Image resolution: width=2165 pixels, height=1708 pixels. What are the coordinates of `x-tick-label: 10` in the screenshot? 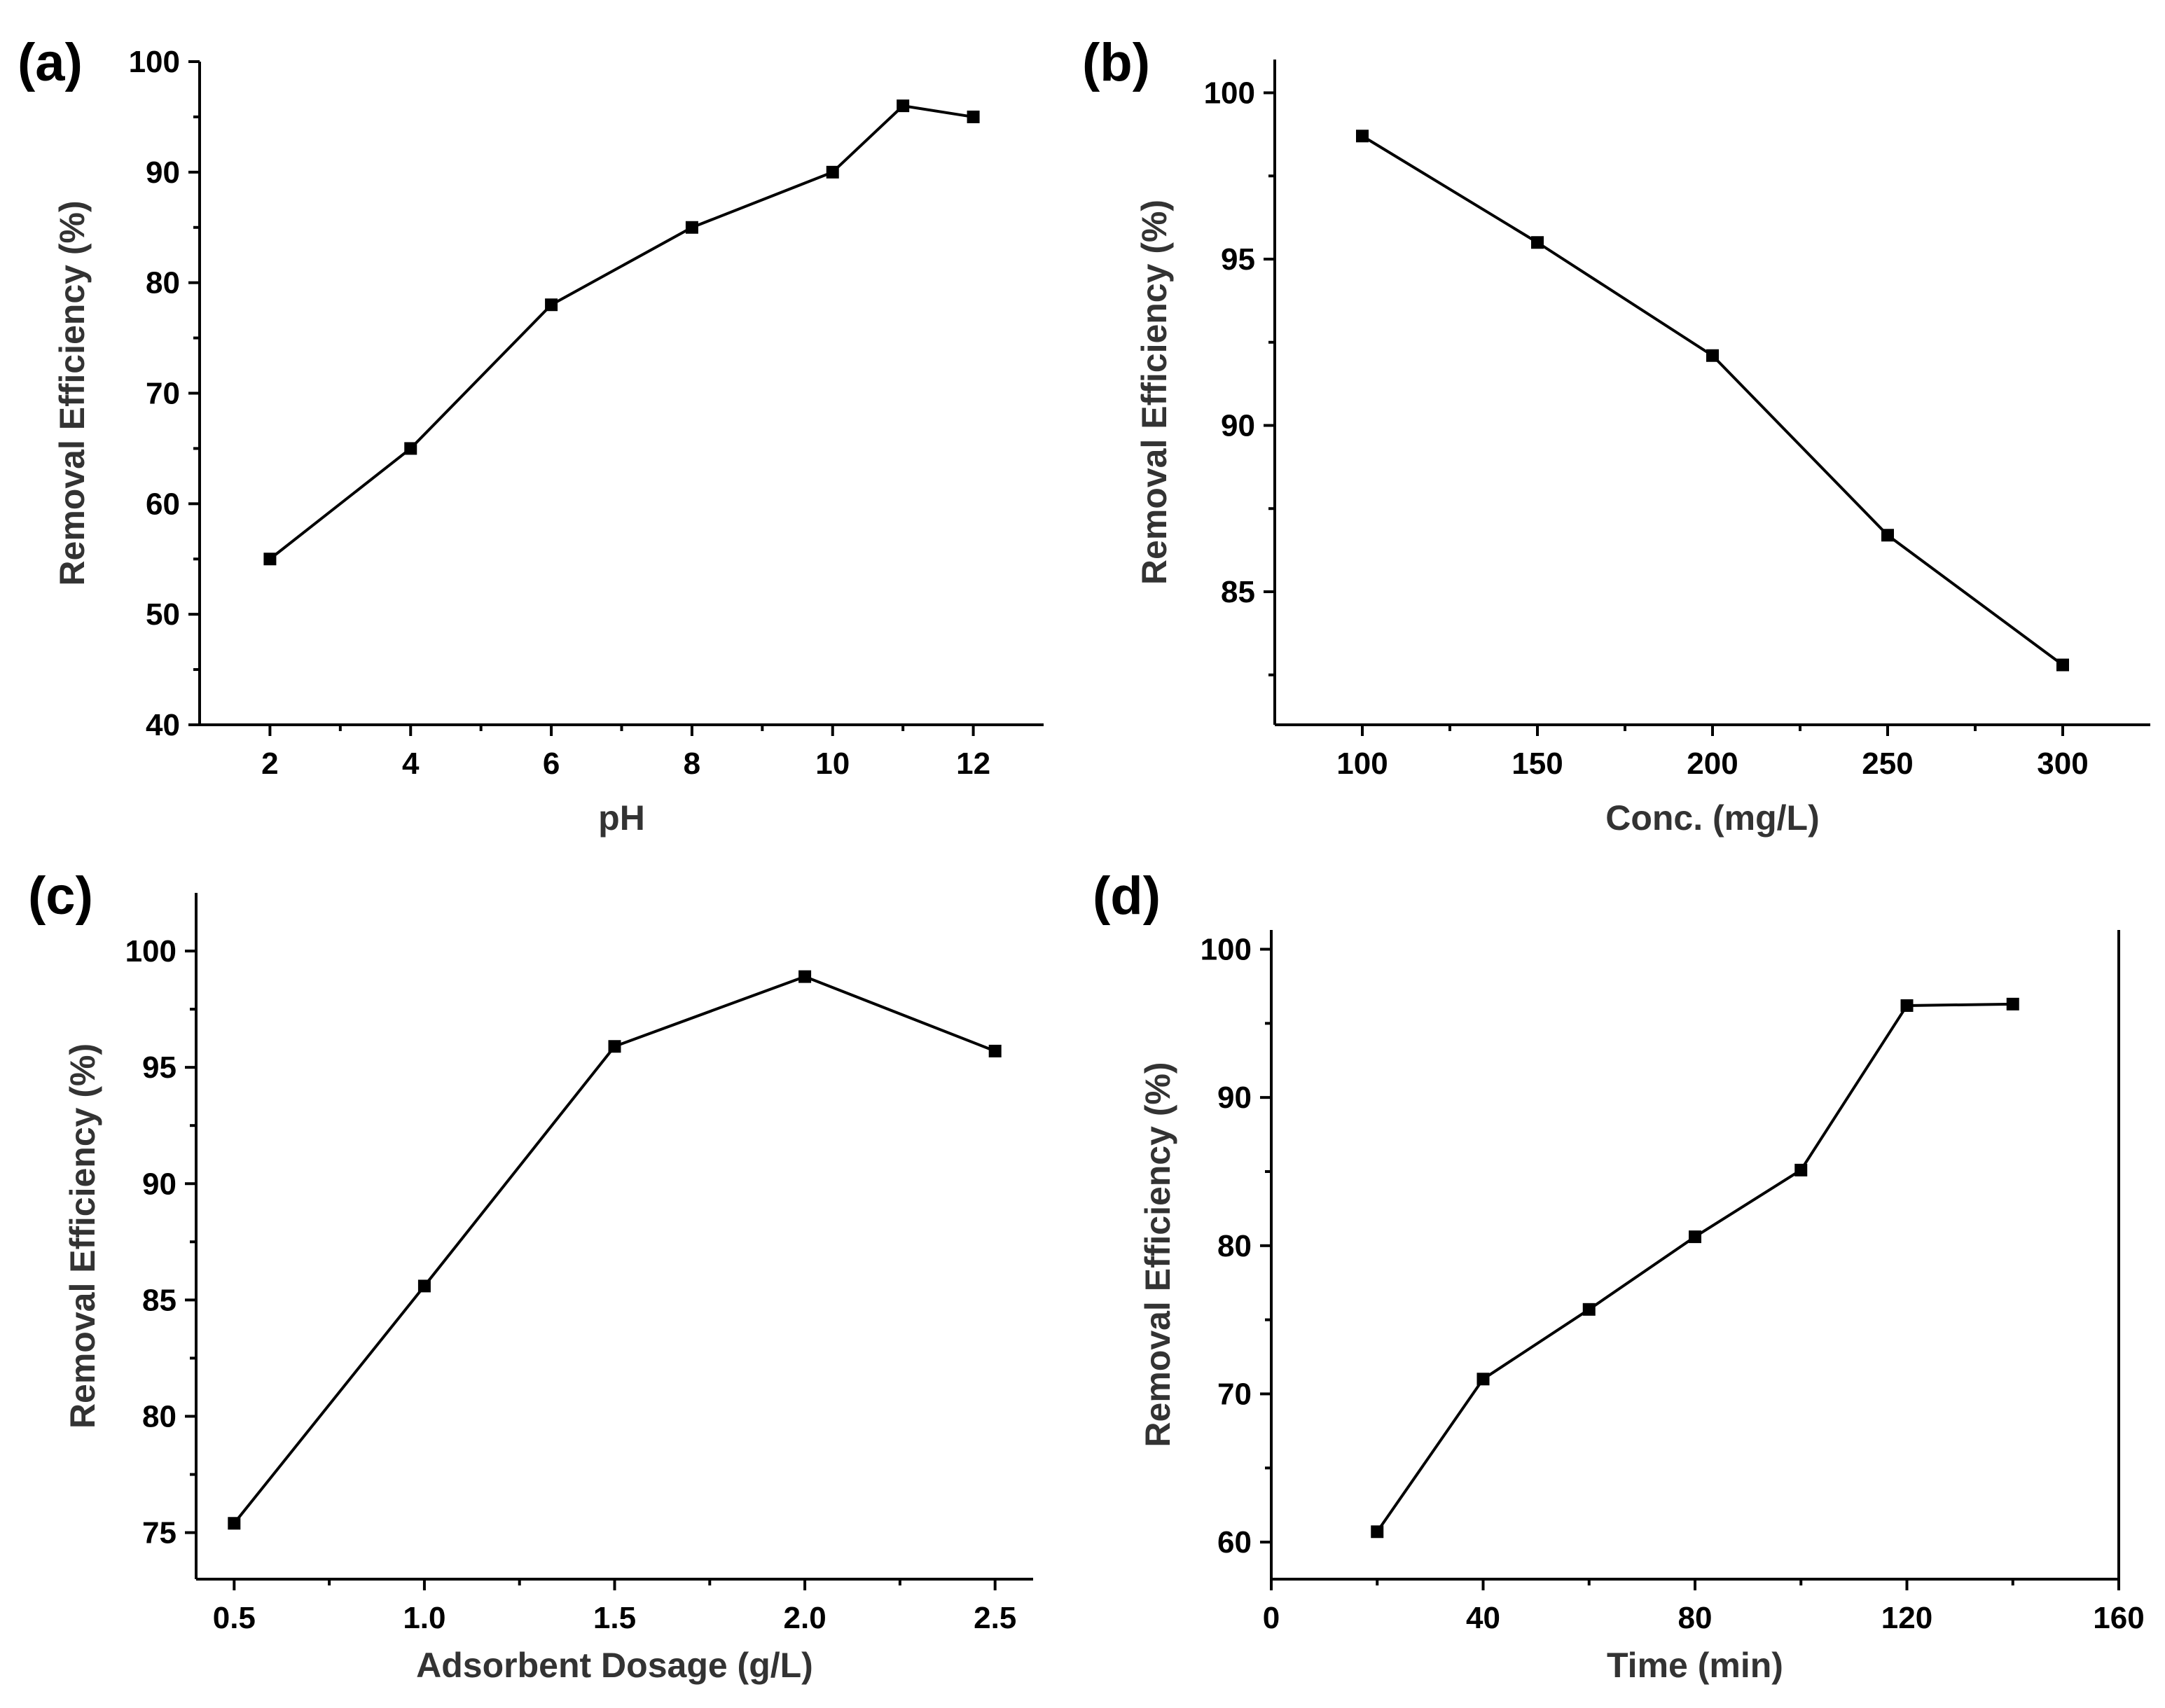 It's located at (832, 764).